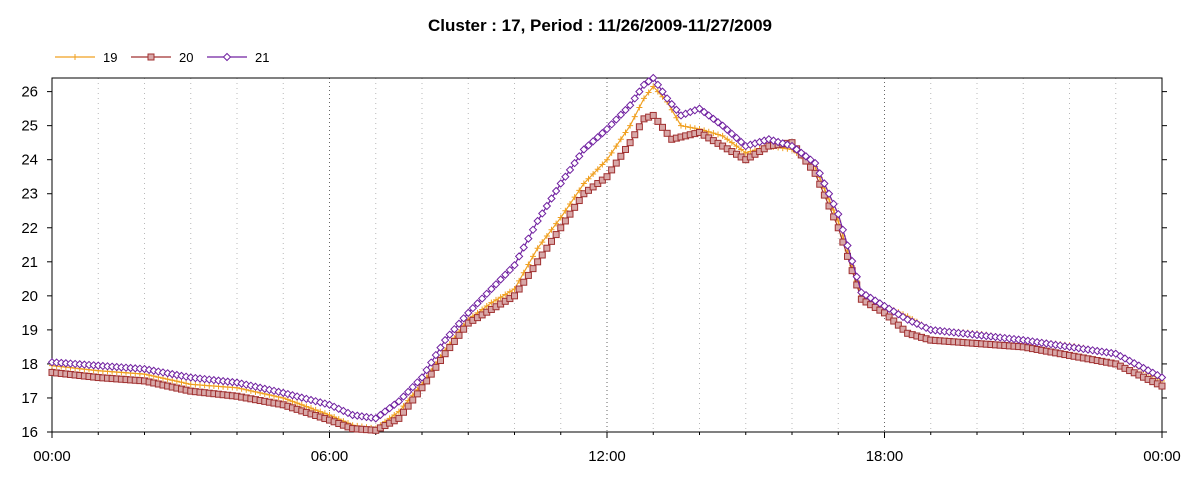  I want to click on y-tick-label: 24, so click(29, 160).